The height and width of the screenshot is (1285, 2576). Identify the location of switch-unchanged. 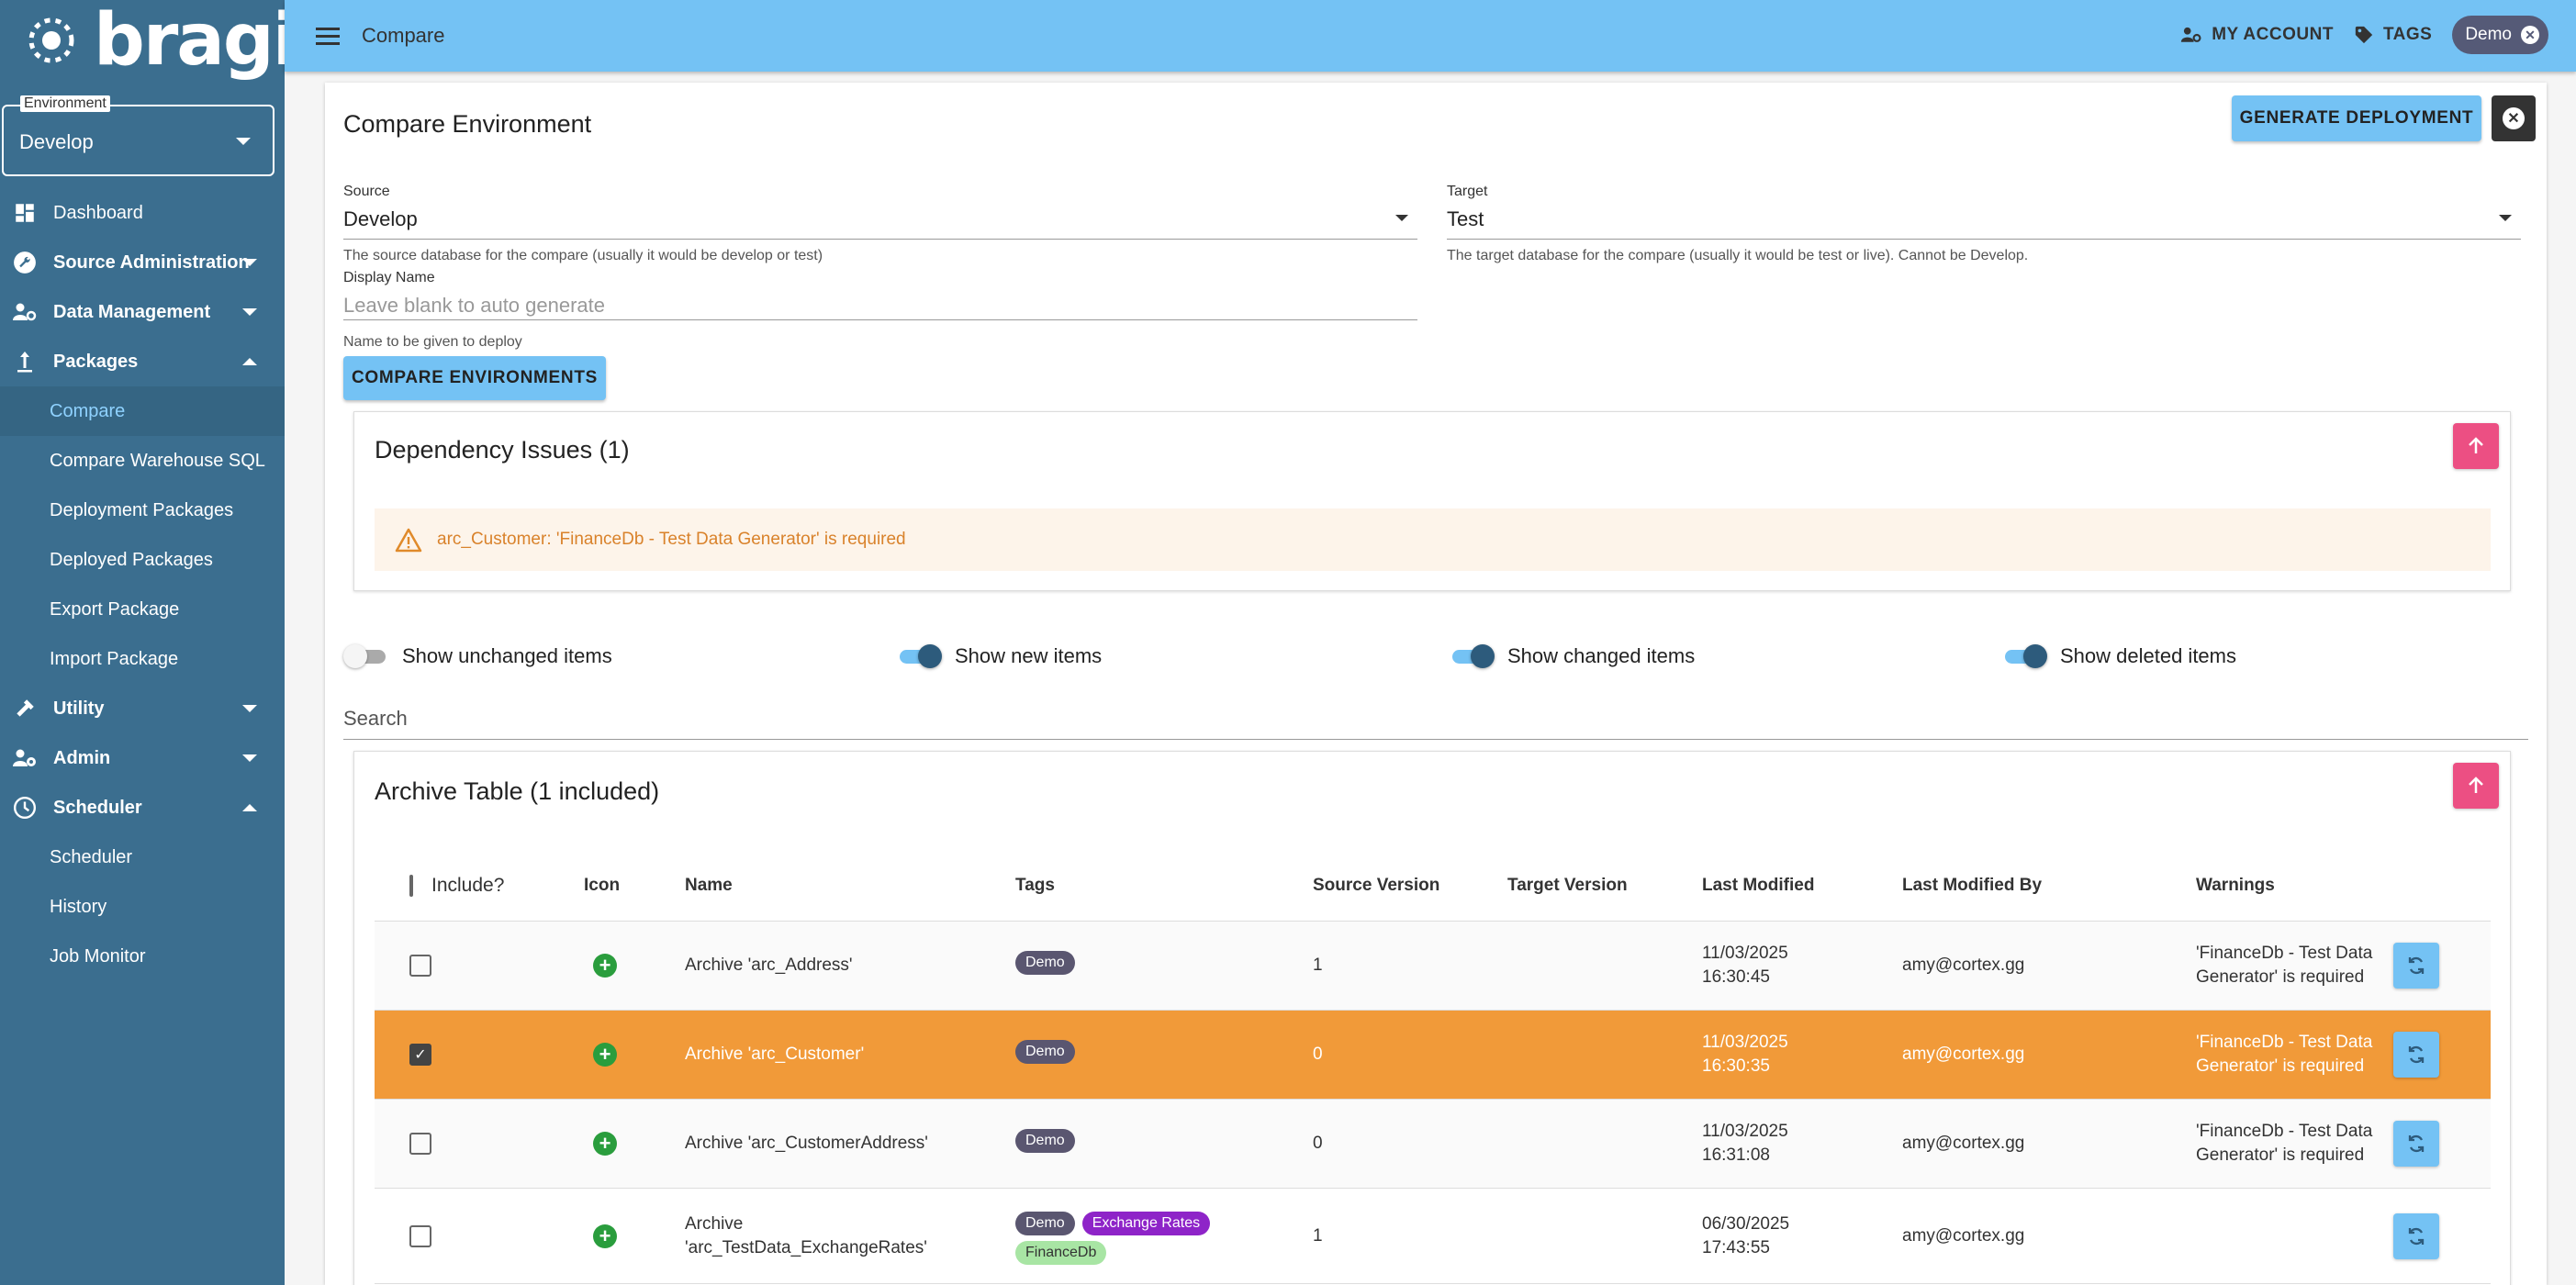
(366, 656).